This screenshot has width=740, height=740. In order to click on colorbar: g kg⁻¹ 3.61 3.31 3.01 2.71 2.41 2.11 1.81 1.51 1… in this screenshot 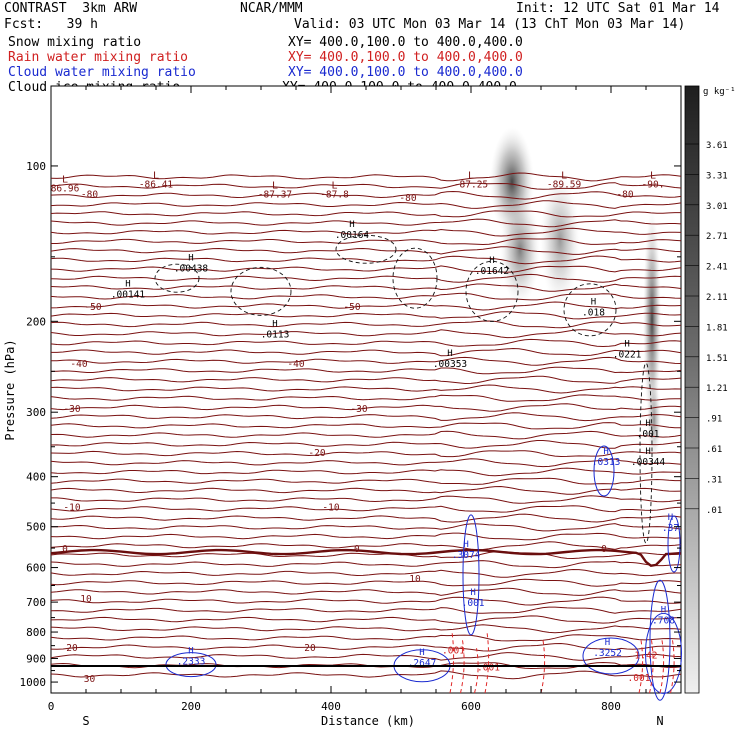, I will do `click(710, 389)`.